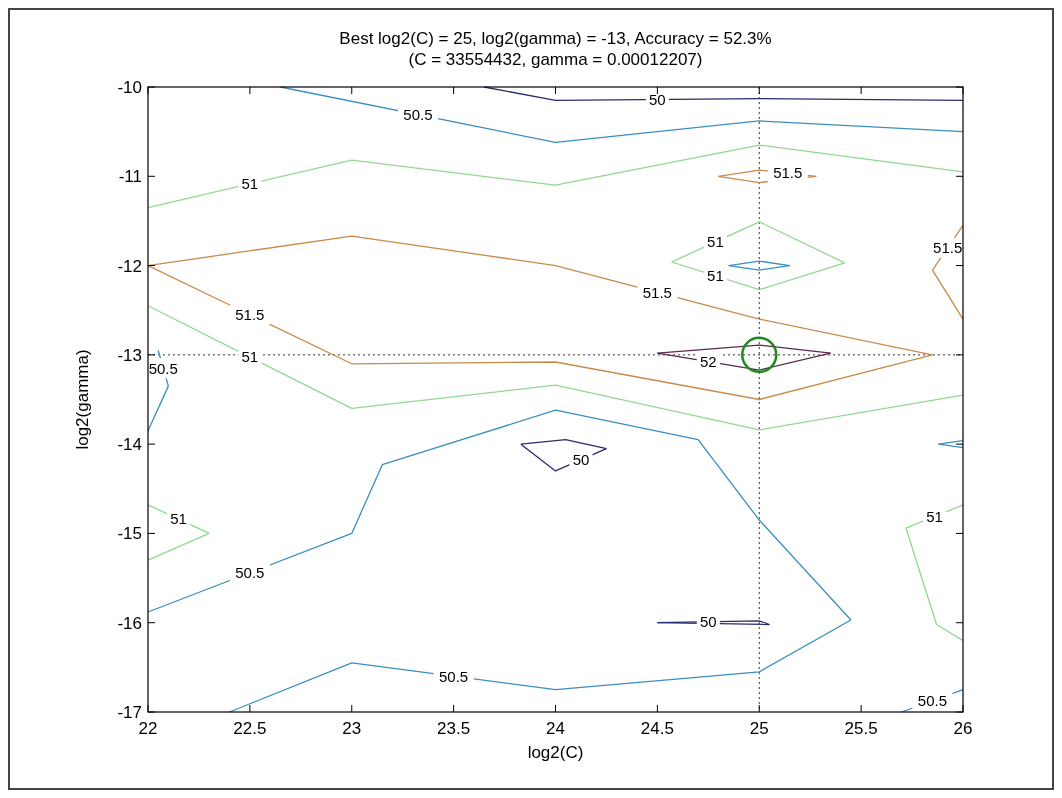 The width and height of the screenshot is (1062, 798). I want to click on y-tick-label: -12, so click(129, 266).